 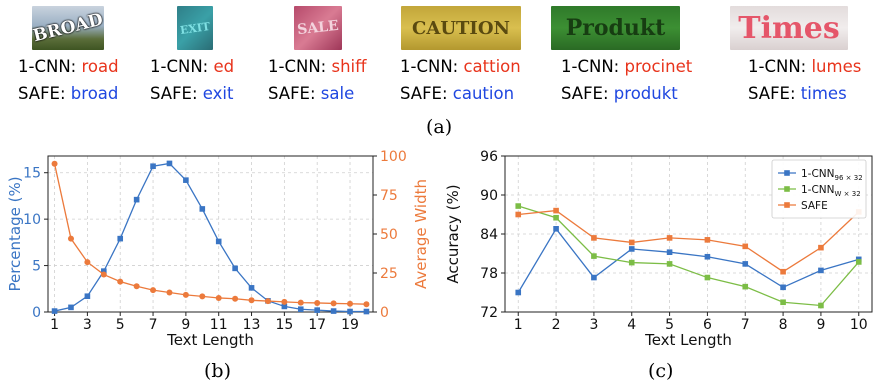 I want to click on y-axis-title: Accuracy (%), so click(x=453, y=233).